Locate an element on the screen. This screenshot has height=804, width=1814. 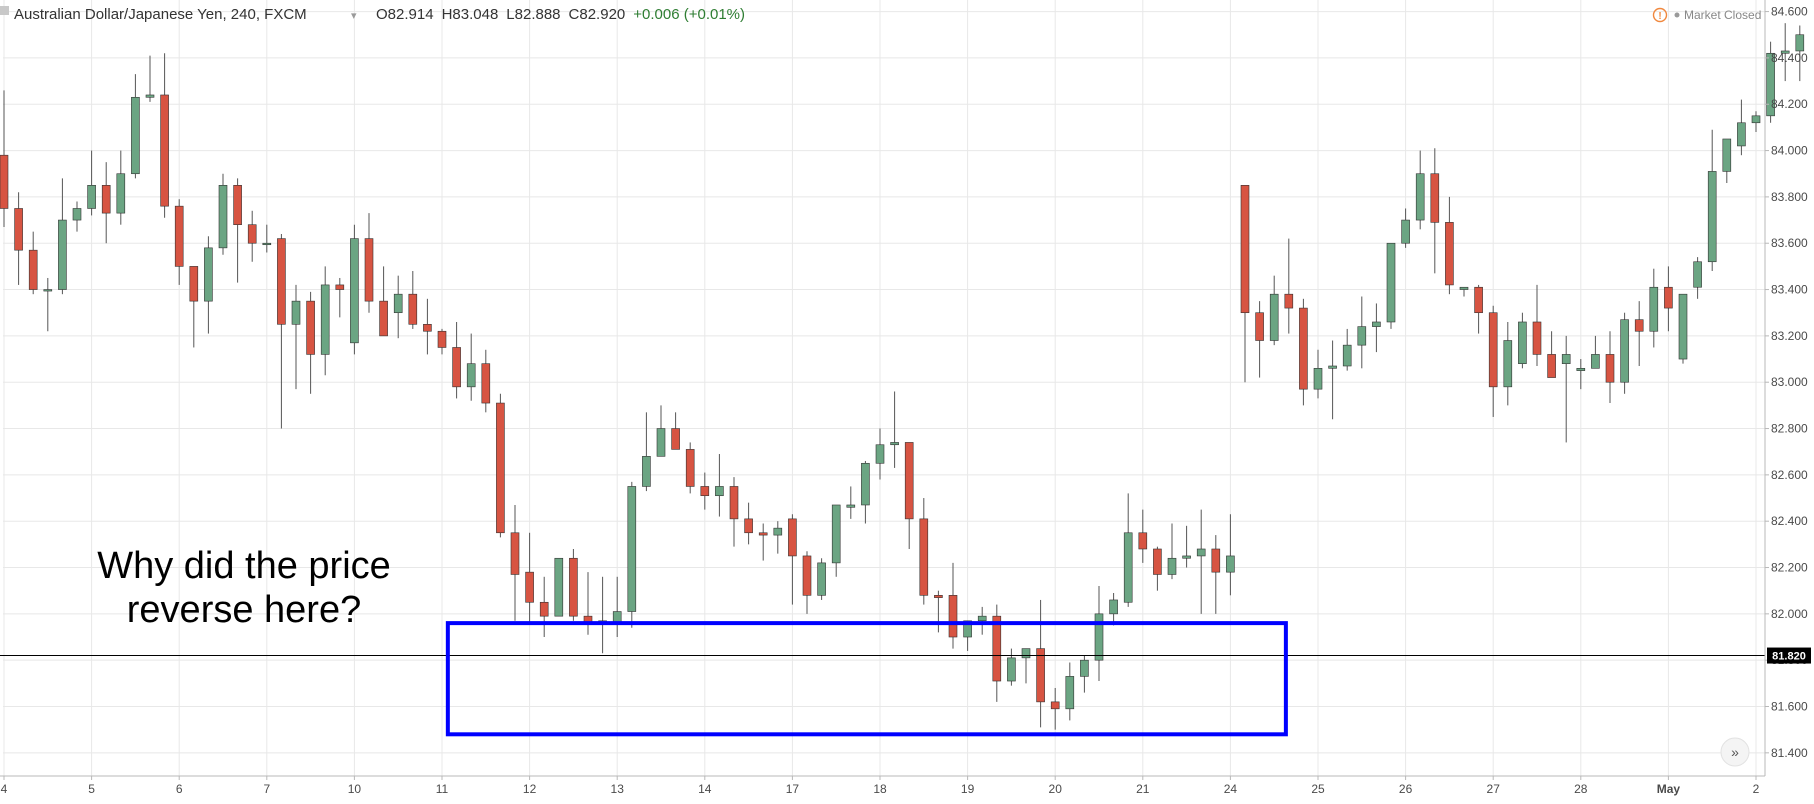
price-tick-label: 84.200 is located at coordinates (1789, 104).